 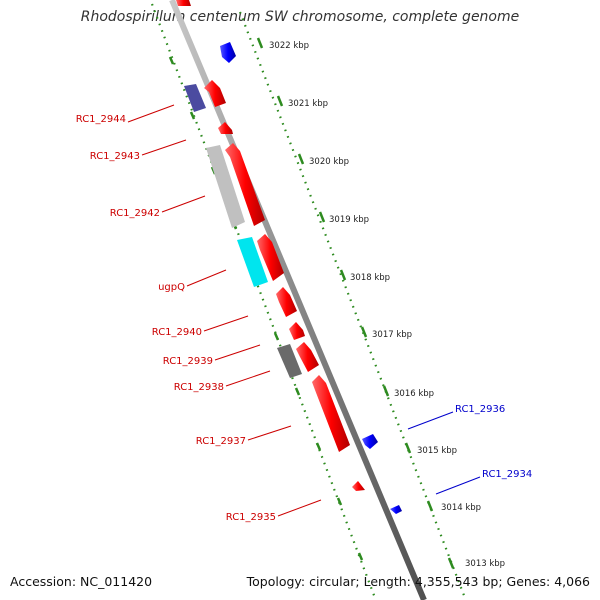 I want to click on ruler-label: 3013 kbp, so click(x=485, y=564).